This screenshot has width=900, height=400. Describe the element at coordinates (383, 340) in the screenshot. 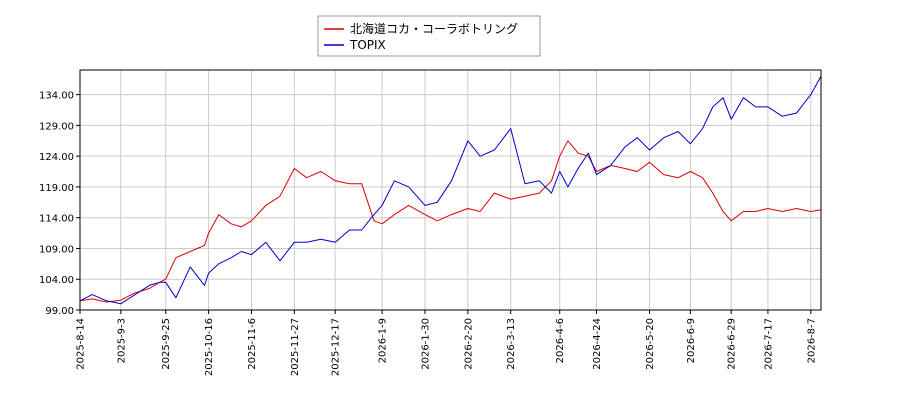

I see `x-tick-label: 2026-1-9` at that location.